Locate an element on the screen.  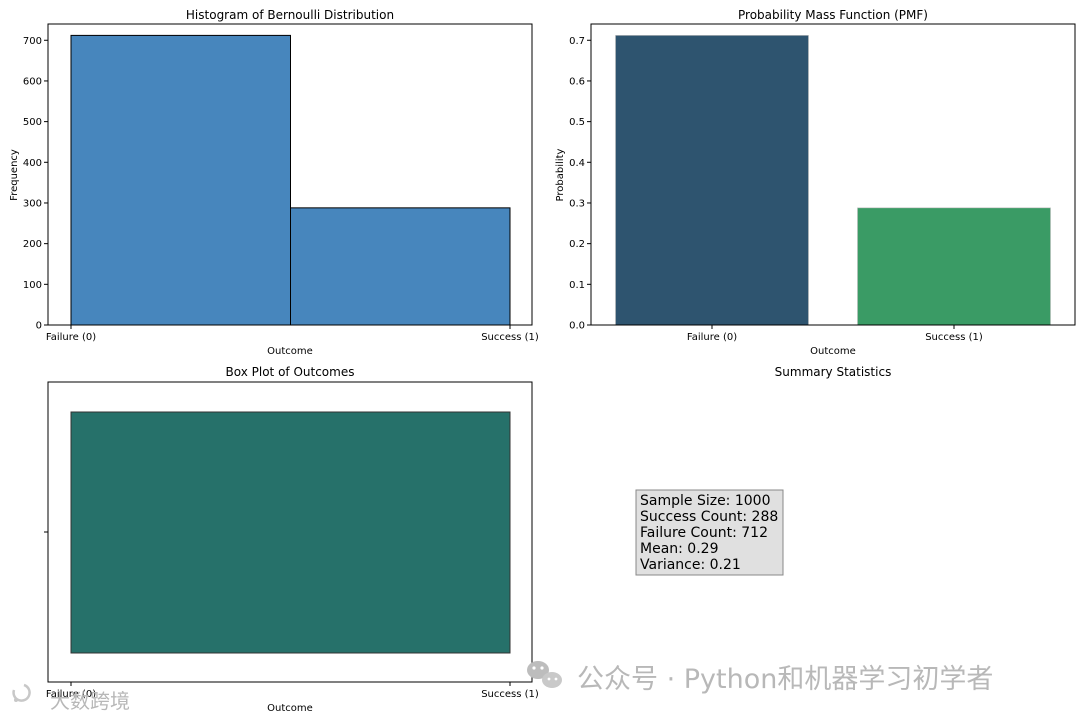
pmf-xlabel: Outcome is located at coordinates (833, 351).